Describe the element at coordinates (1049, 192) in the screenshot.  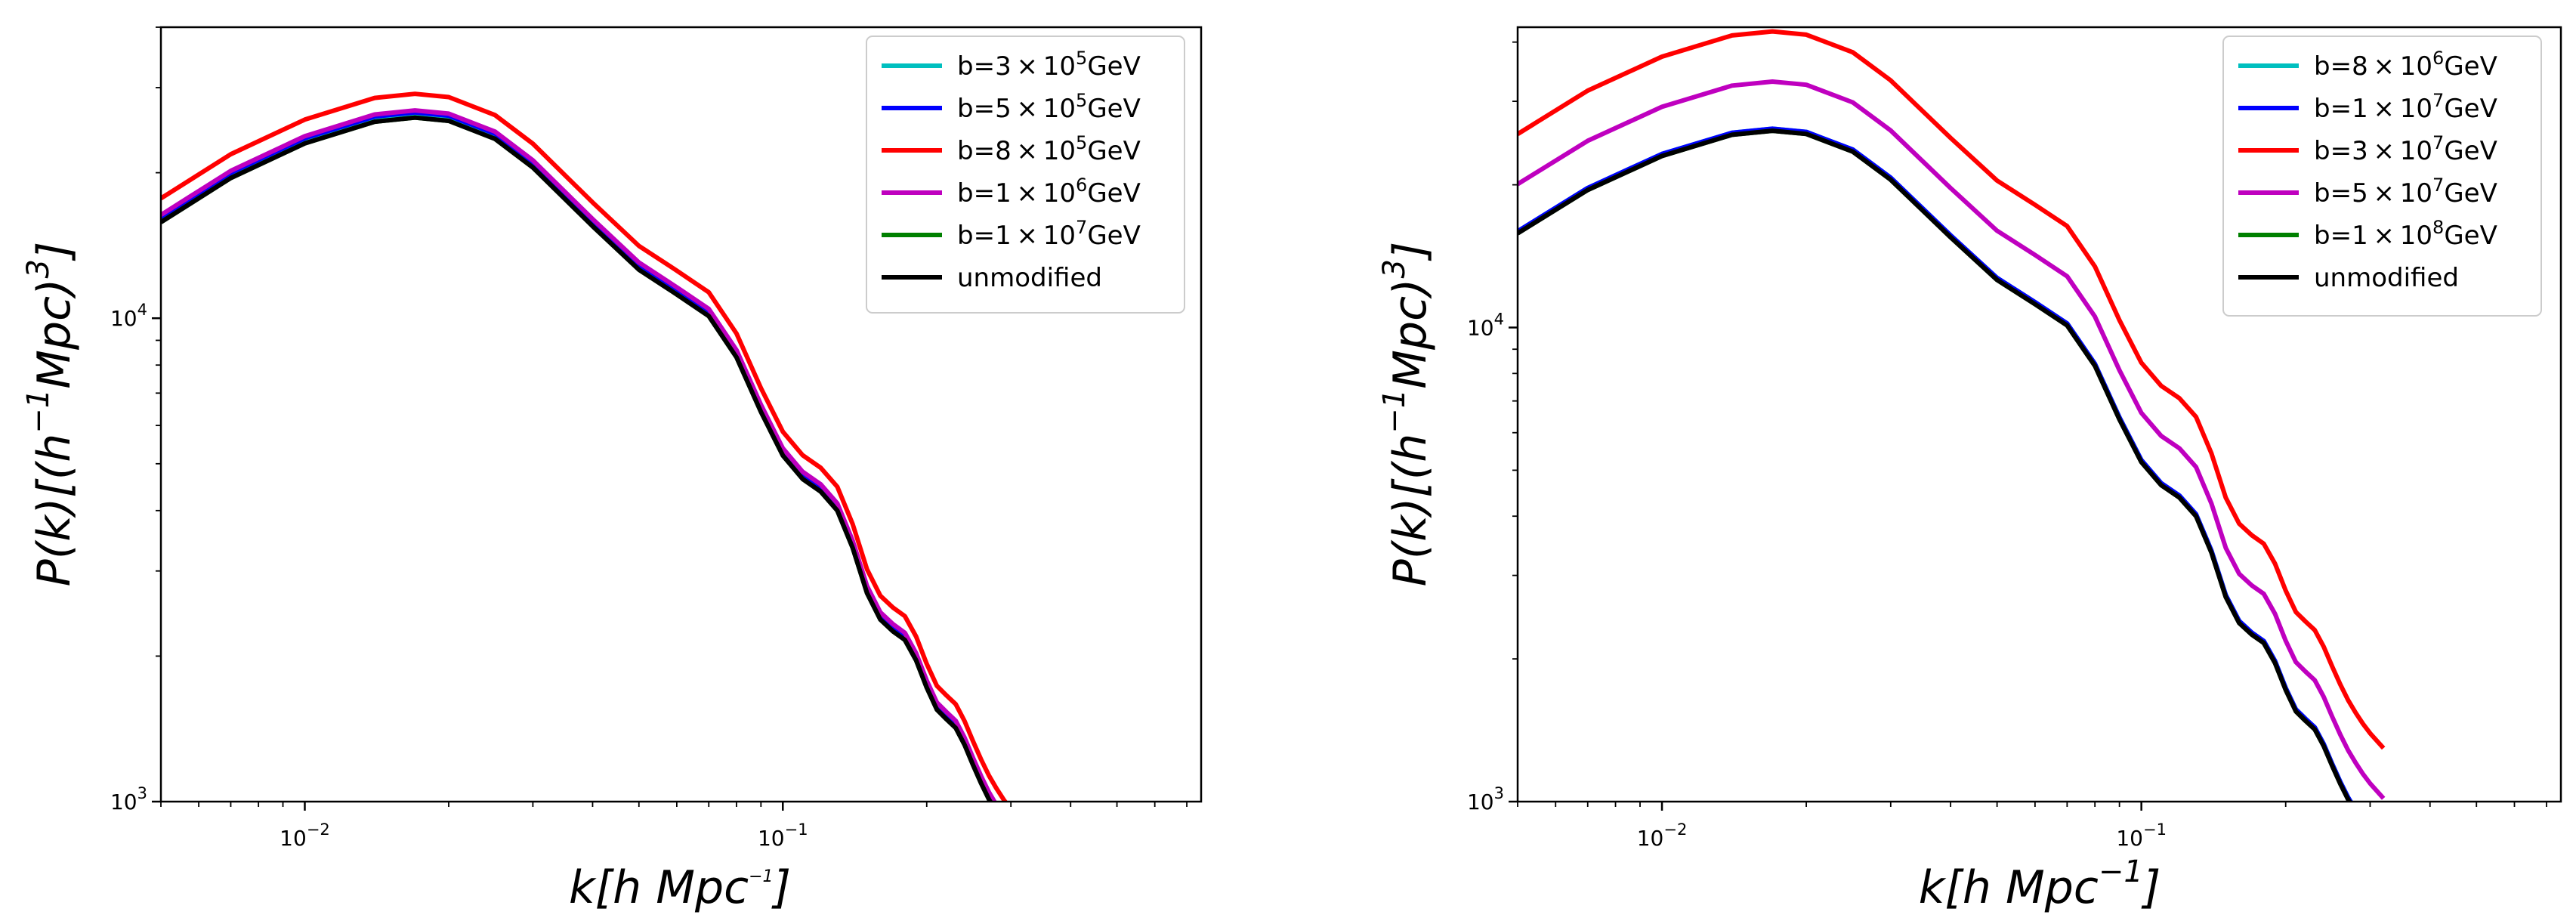
I see `legend-label: b=1 × 106GeV` at that location.